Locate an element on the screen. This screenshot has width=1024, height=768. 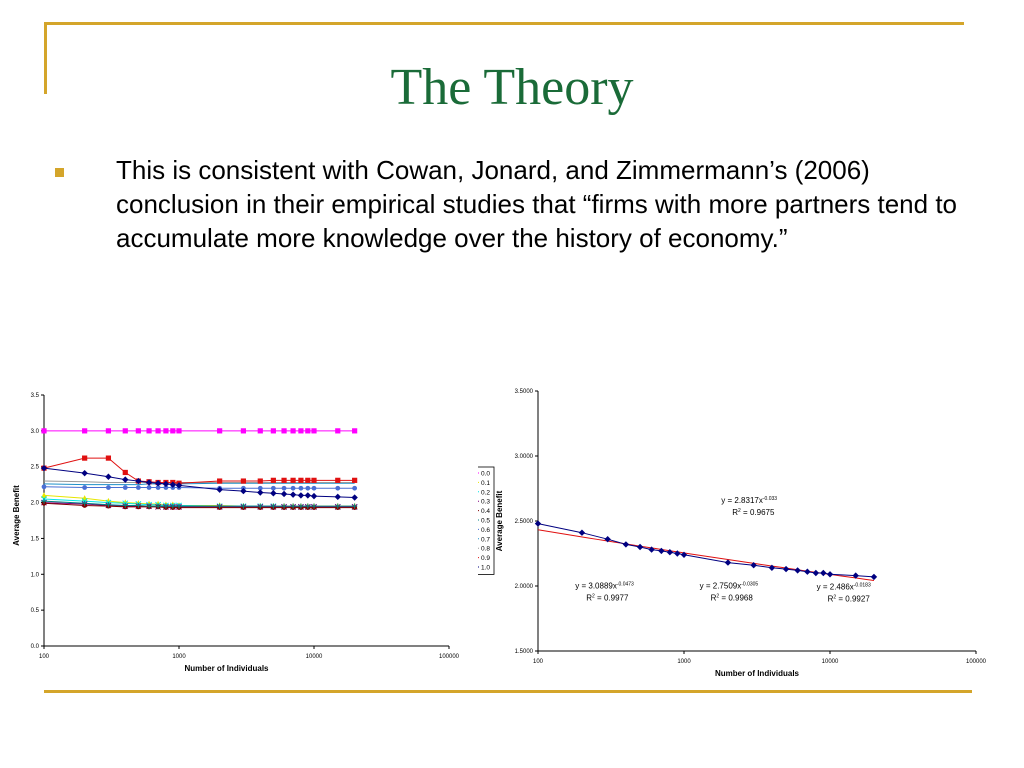
series-data is located at coordinates (706, 550).